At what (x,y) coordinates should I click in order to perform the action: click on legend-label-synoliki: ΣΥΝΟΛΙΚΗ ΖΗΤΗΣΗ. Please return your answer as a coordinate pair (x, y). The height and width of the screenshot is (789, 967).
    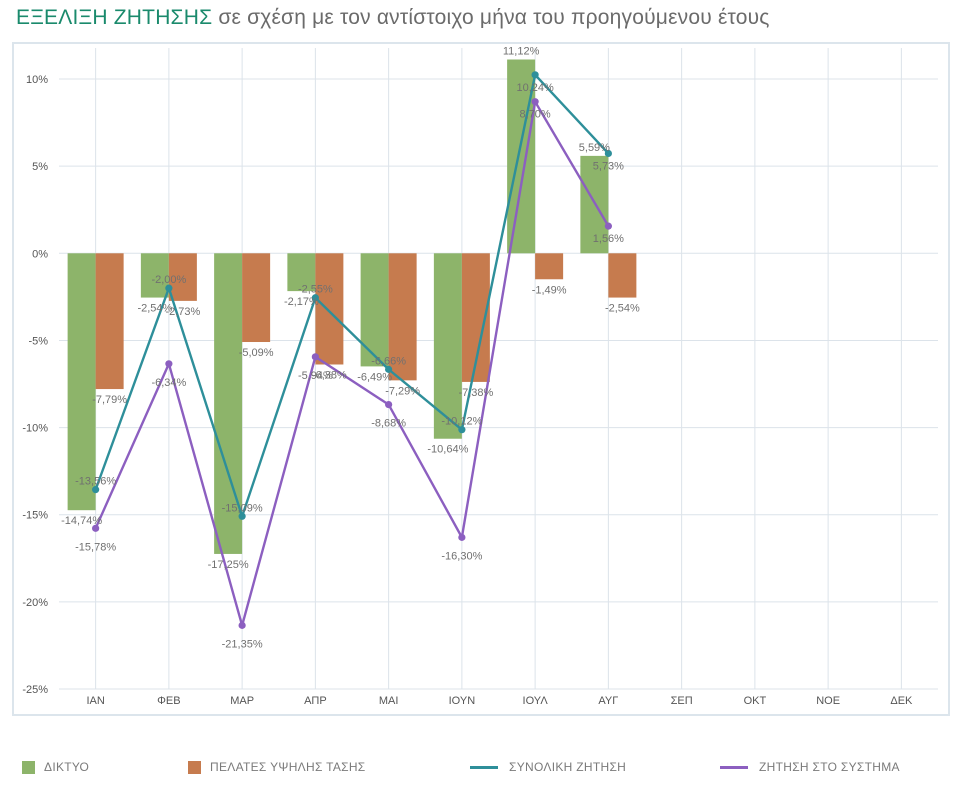
    Looking at the image, I should click on (568, 767).